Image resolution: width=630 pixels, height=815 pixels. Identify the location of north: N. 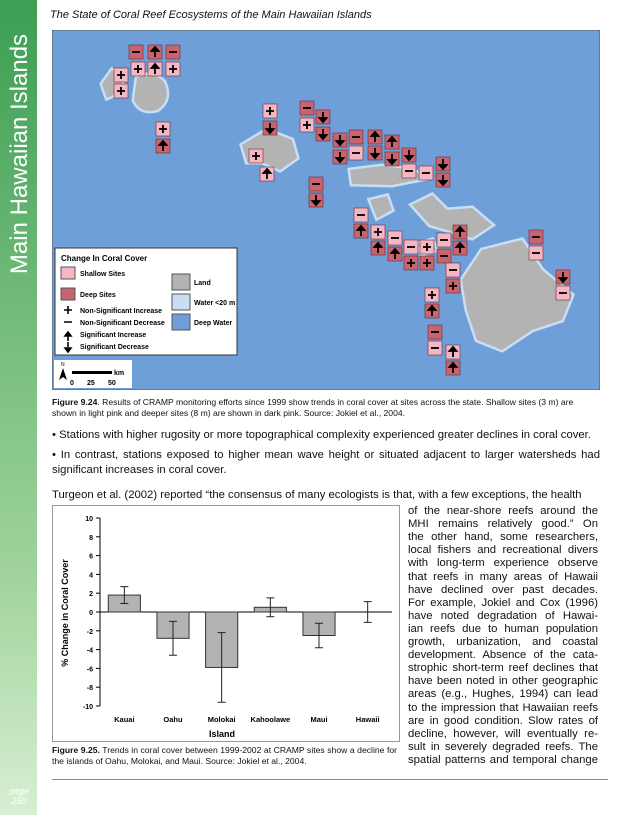
(63, 365).